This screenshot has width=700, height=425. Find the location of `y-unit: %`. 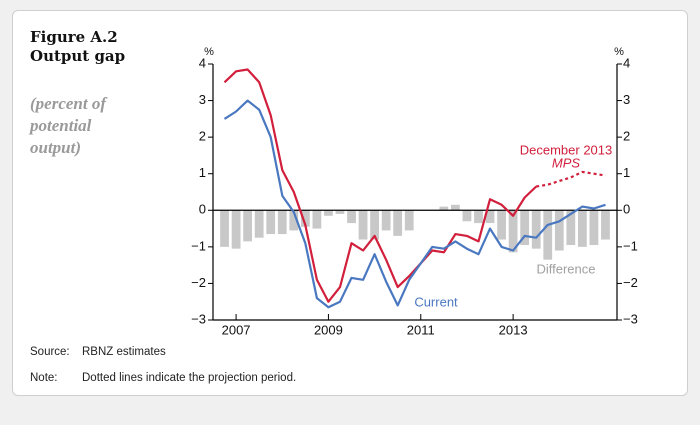

y-unit: % is located at coordinates (209, 52).